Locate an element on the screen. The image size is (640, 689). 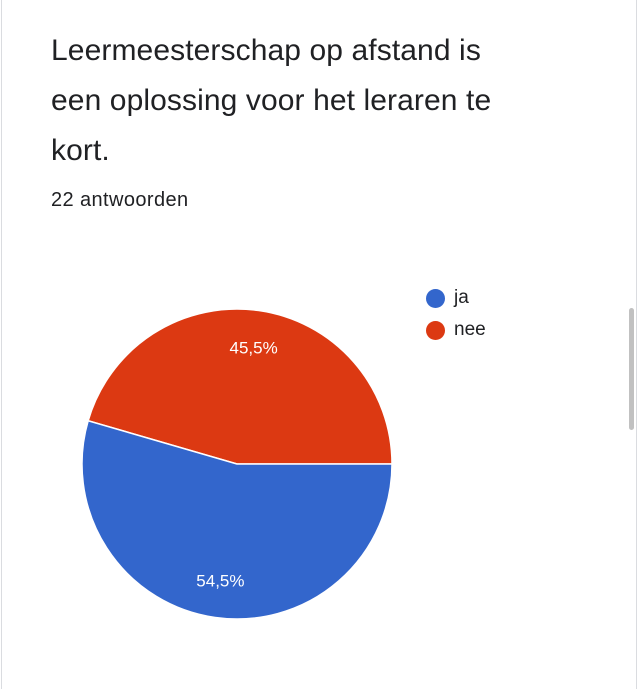
slice-label-ja: 54,5% is located at coordinates (220, 581).